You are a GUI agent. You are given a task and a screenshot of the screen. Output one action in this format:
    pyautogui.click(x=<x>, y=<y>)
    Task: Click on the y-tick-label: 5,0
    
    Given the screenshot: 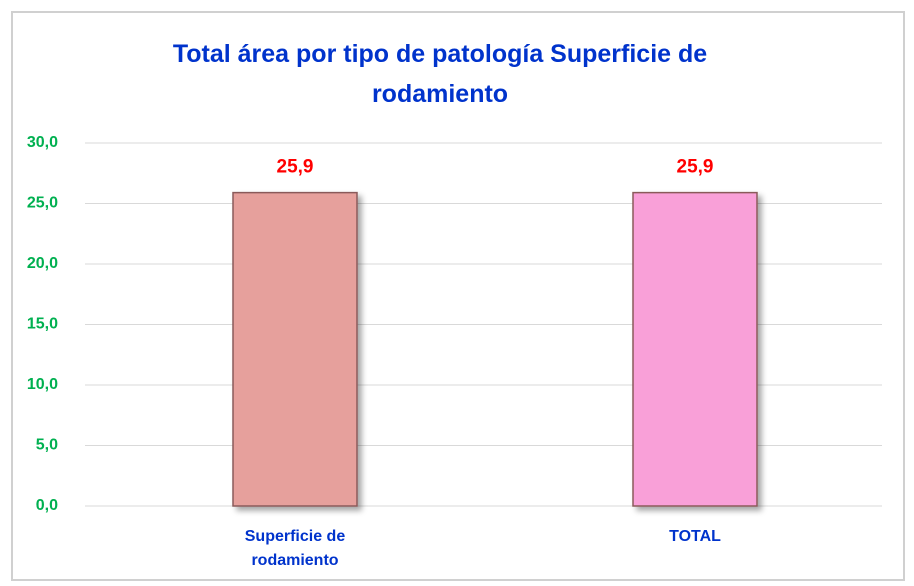 What is the action you would take?
    pyautogui.click(x=47, y=445)
    